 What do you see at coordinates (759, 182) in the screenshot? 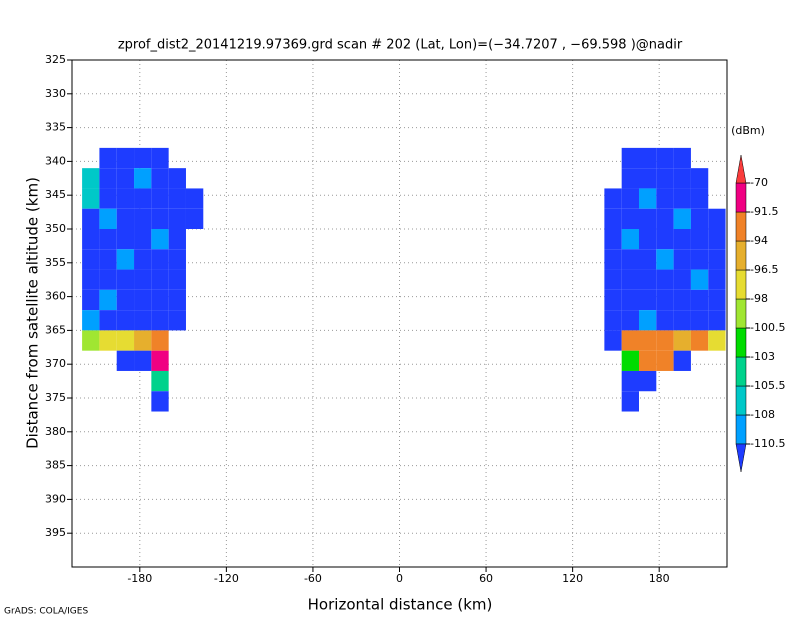
I see `colorbar-label: -70` at bounding box center [759, 182].